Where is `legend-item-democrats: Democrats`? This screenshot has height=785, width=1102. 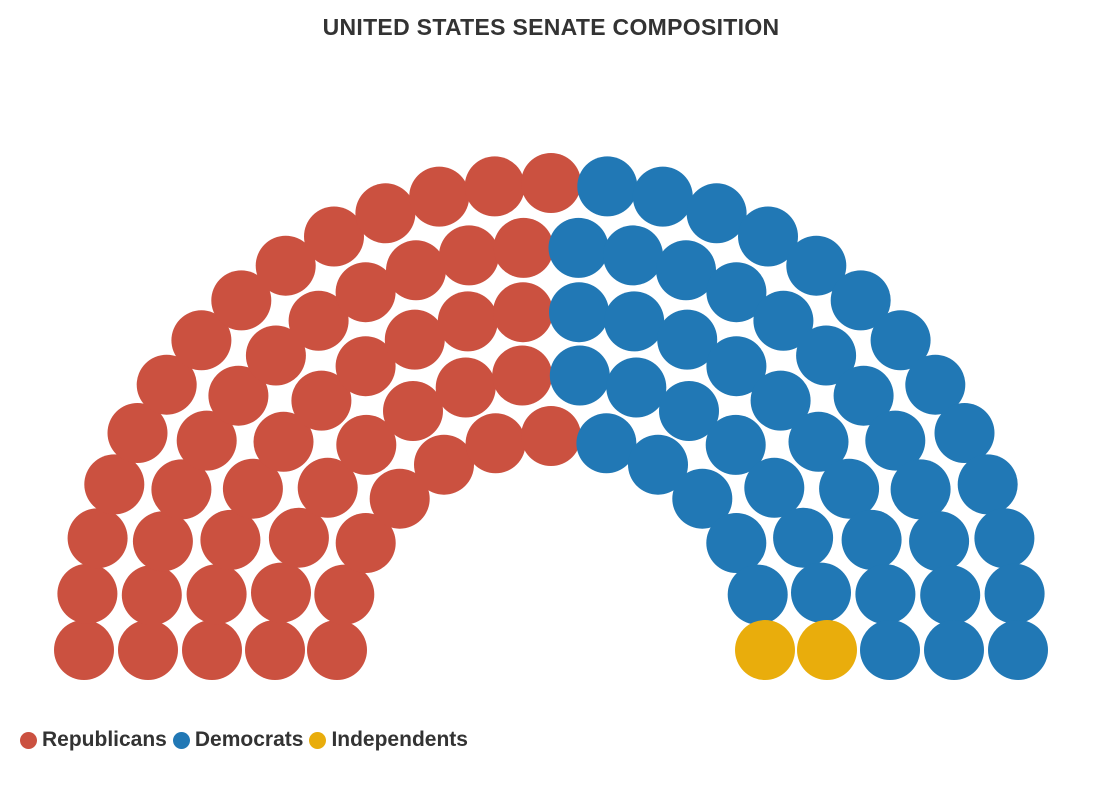 legend-item-democrats: Democrats is located at coordinates (237, 740).